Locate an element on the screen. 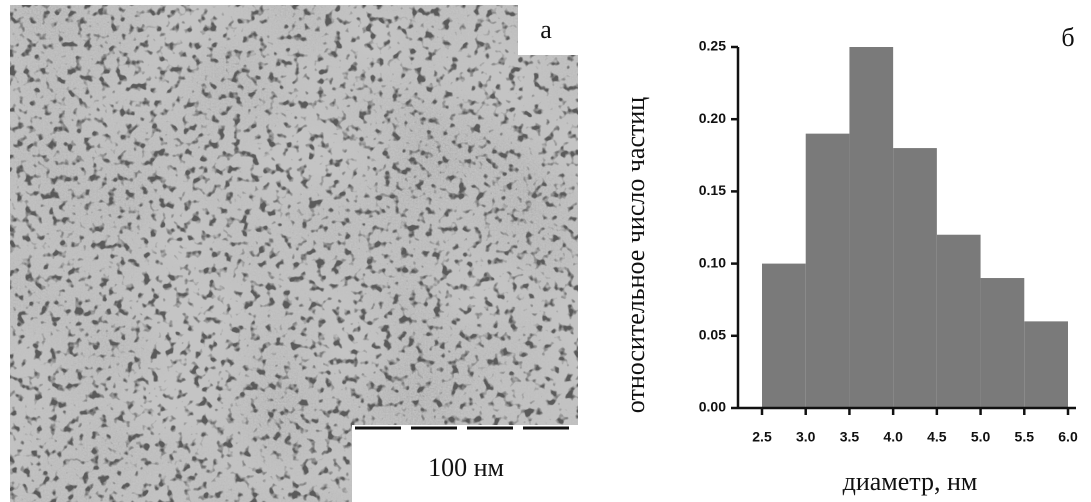 The image size is (1091, 502). scale-bar-box is located at coordinates (465, 463).